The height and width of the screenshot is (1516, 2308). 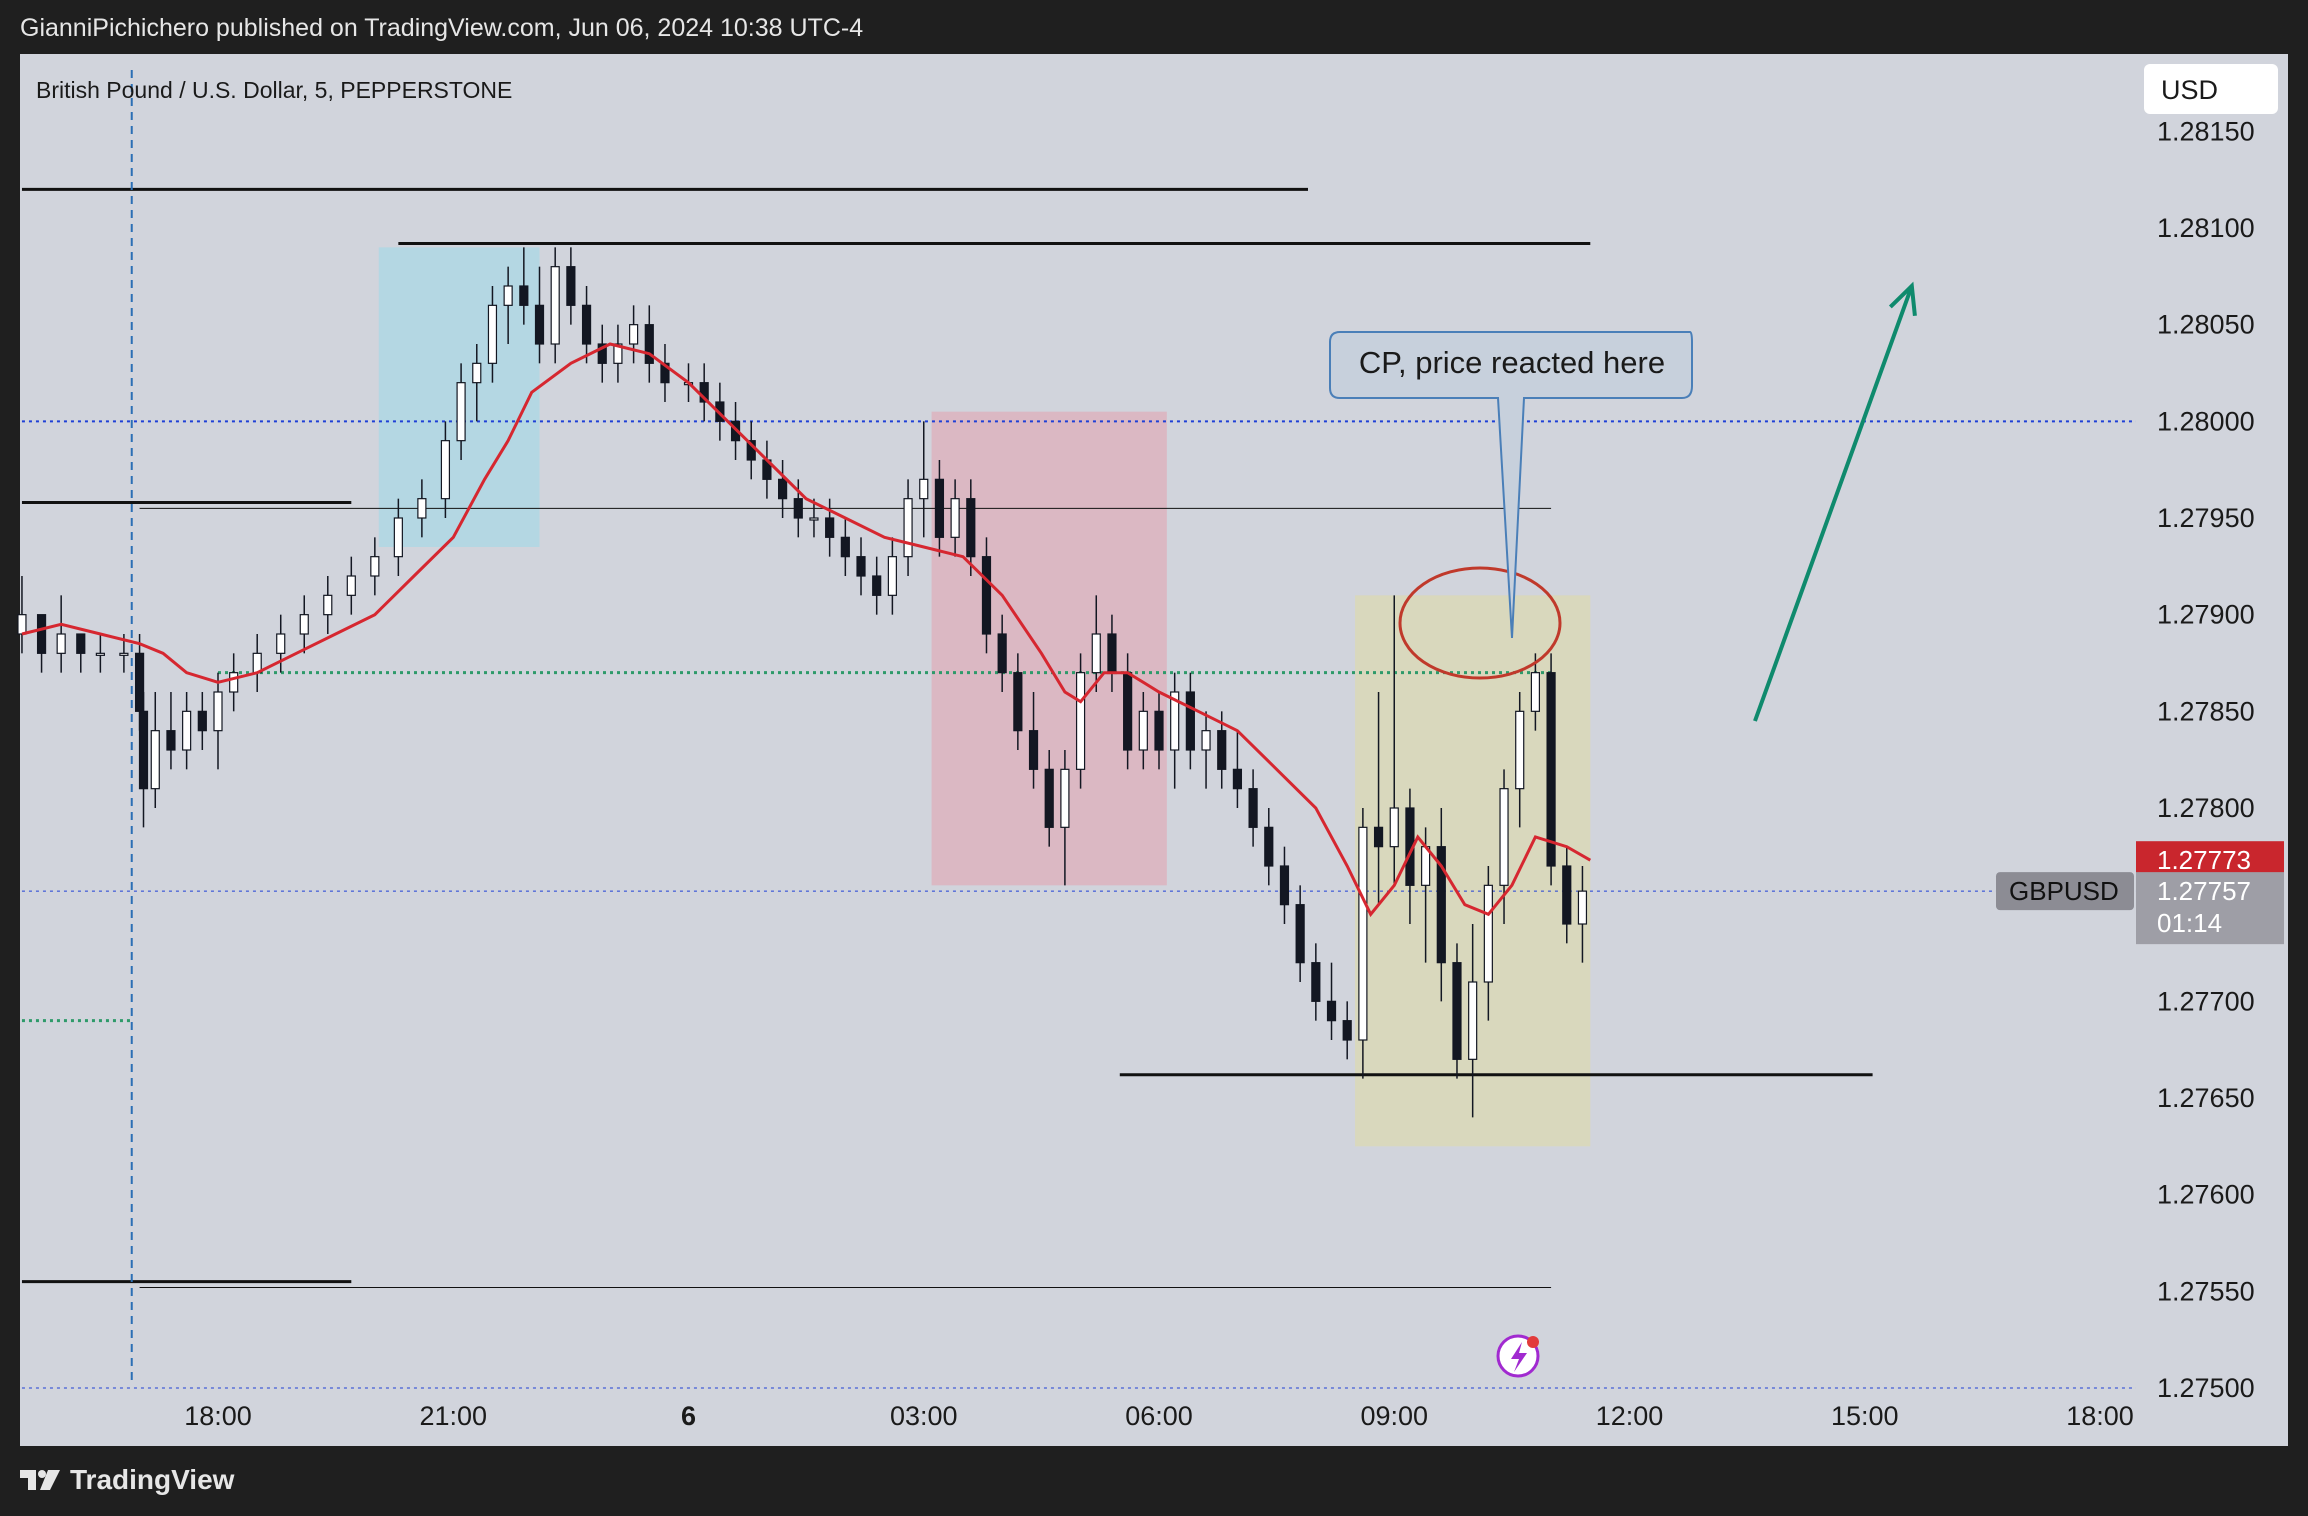 I want to click on x-tick-label: 03:00, so click(x=924, y=1416).